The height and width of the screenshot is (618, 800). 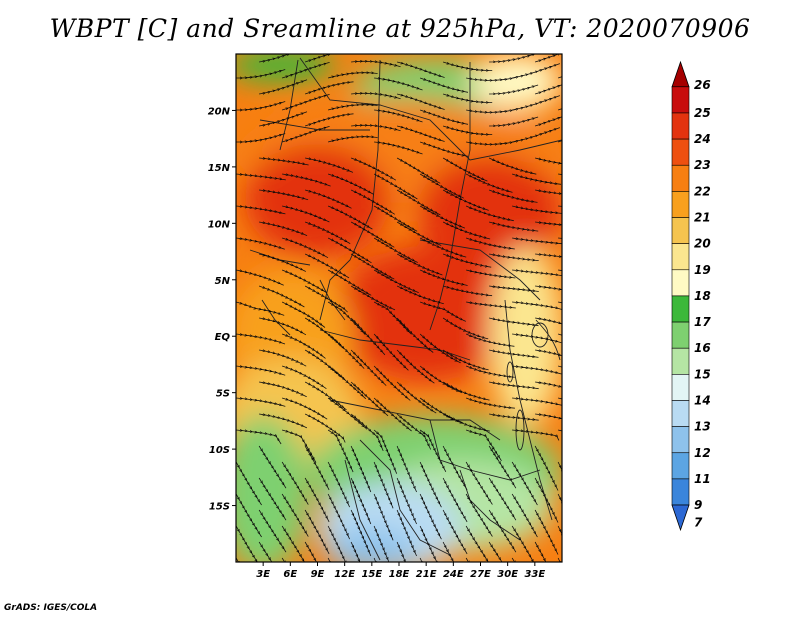 What do you see at coordinates (318, 574) in the screenshot?
I see `lon-tick-label: 9E` at bounding box center [318, 574].